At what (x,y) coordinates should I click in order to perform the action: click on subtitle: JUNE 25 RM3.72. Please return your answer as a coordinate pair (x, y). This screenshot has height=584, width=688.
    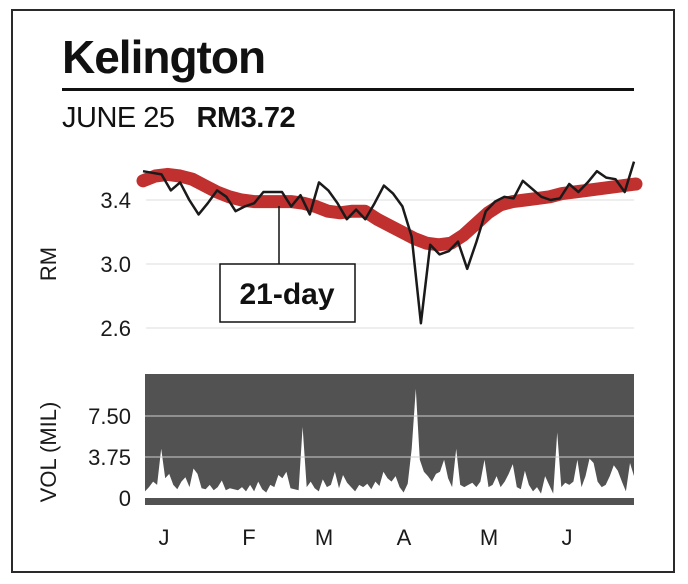
    Looking at the image, I should click on (179, 118).